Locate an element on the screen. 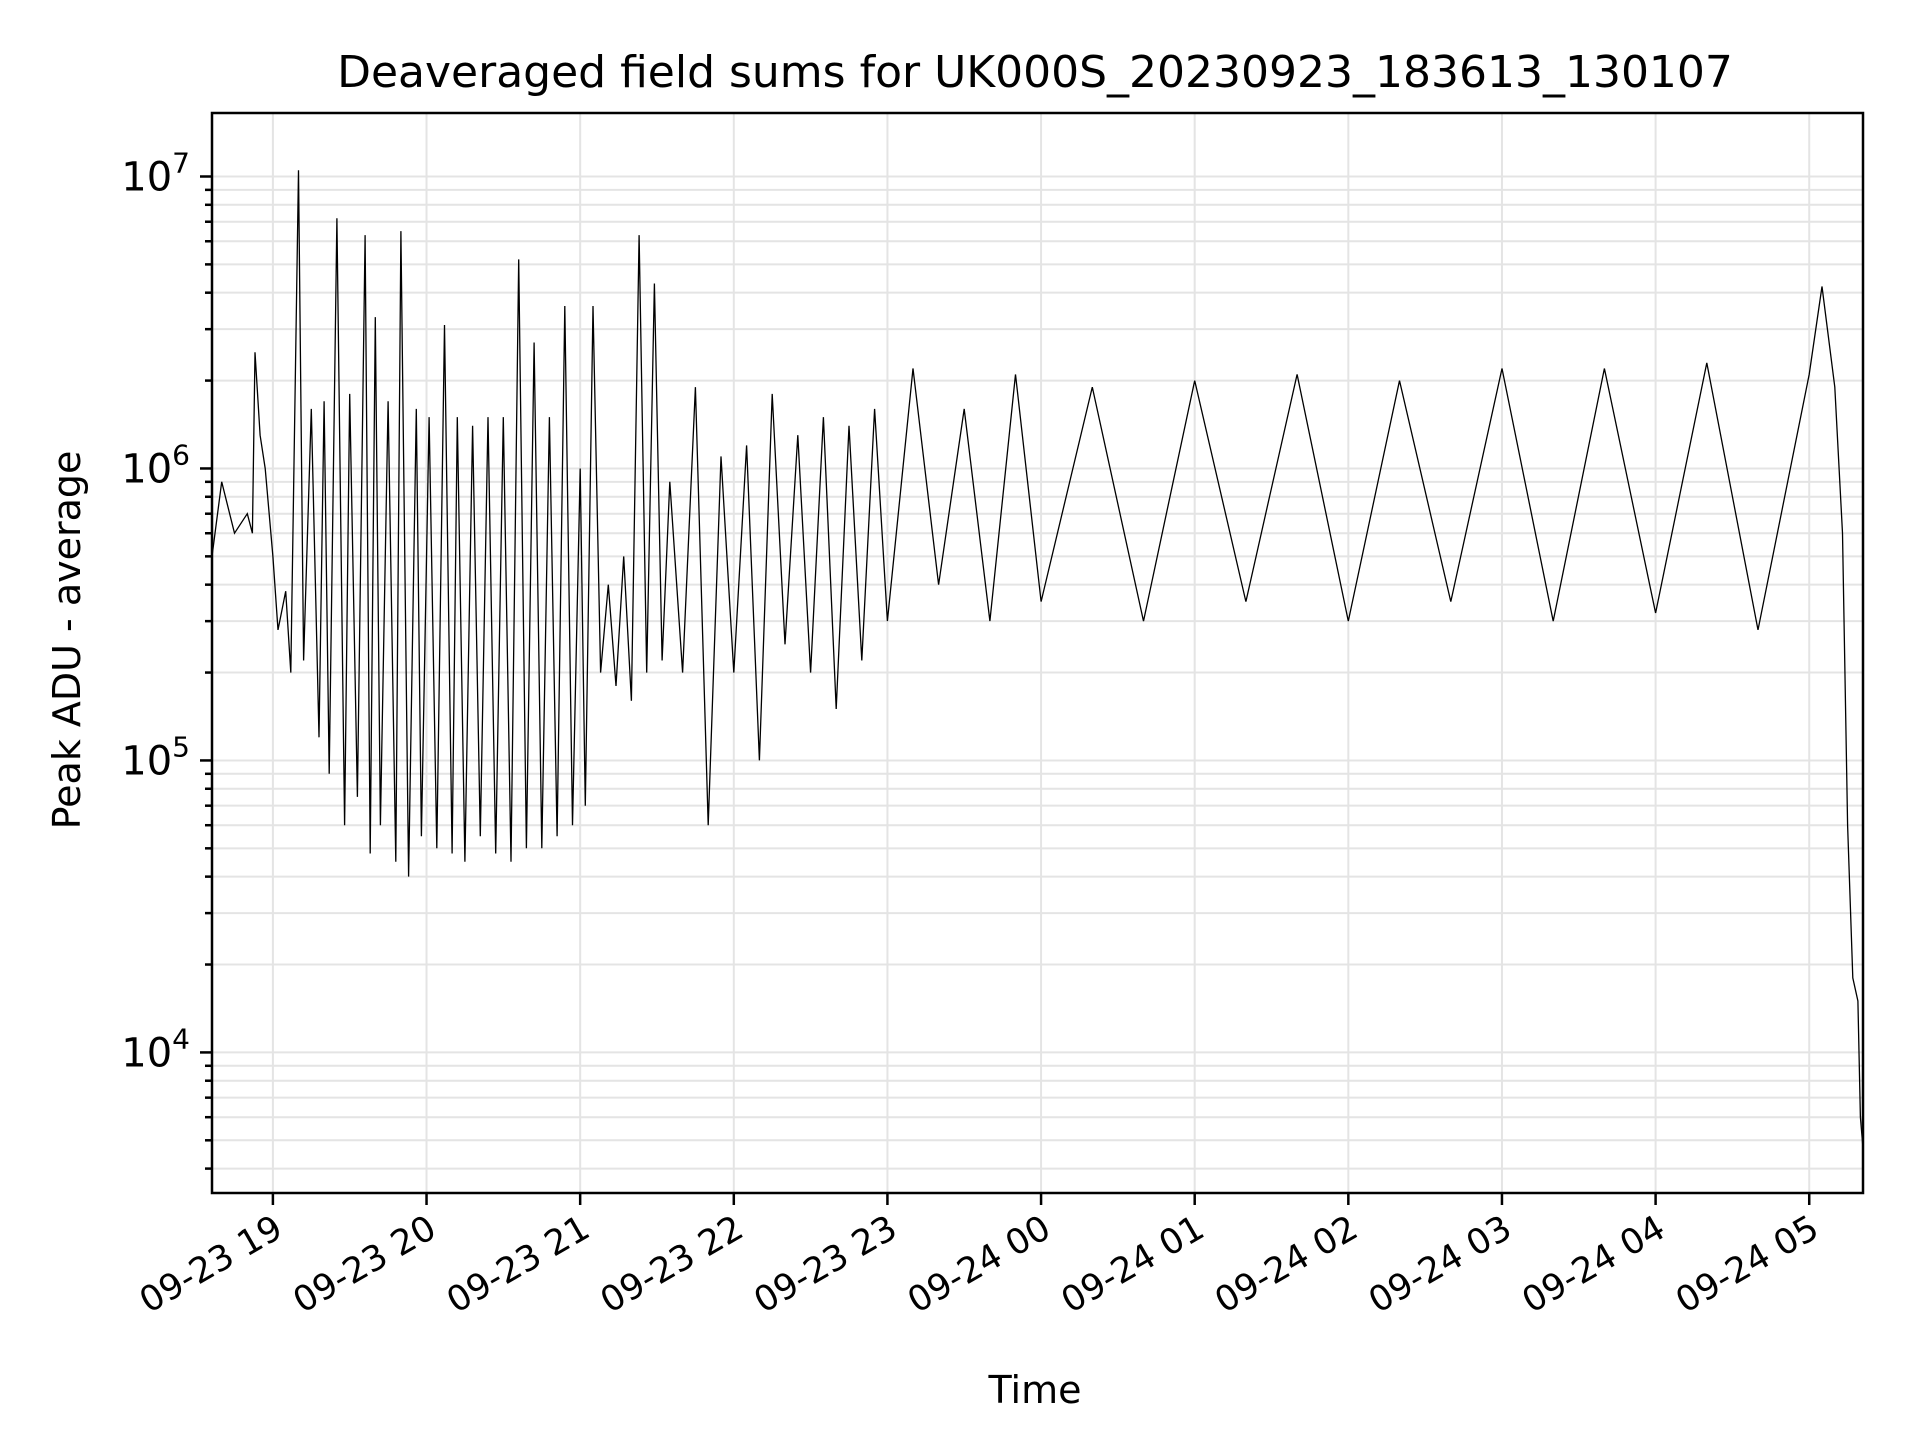 The height and width of the screenshot is (1440, 1920). x-tick-label: 09-23 22 is located at coordinates (672, 1264).